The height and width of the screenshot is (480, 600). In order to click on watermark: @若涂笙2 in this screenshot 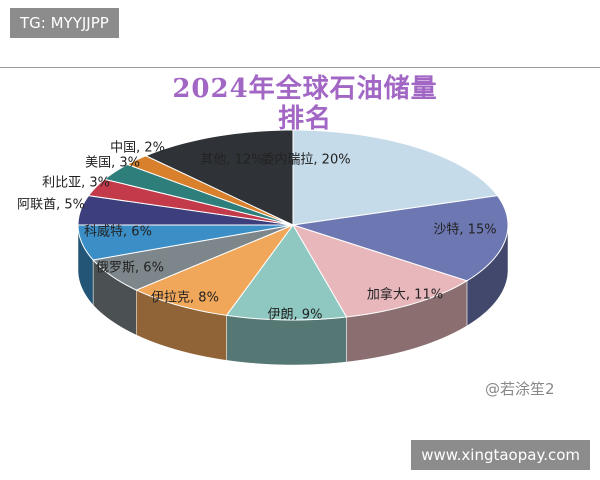, I will do `click(520, 389)`.